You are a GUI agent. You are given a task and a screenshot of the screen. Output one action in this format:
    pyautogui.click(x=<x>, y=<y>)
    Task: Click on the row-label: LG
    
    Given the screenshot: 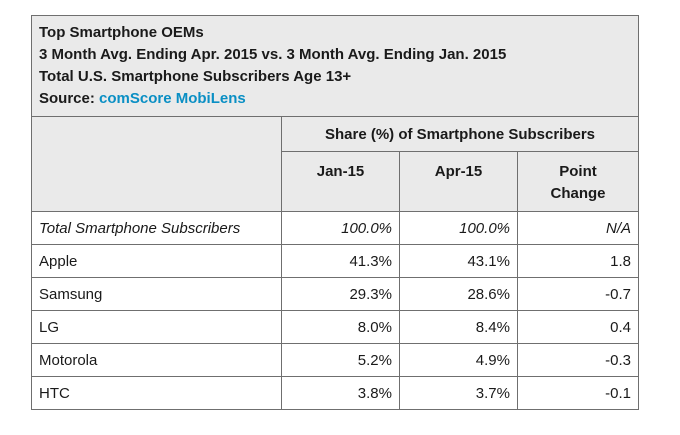 What is the action you would take?
    pyautogui.click(x=156, y=327)
    